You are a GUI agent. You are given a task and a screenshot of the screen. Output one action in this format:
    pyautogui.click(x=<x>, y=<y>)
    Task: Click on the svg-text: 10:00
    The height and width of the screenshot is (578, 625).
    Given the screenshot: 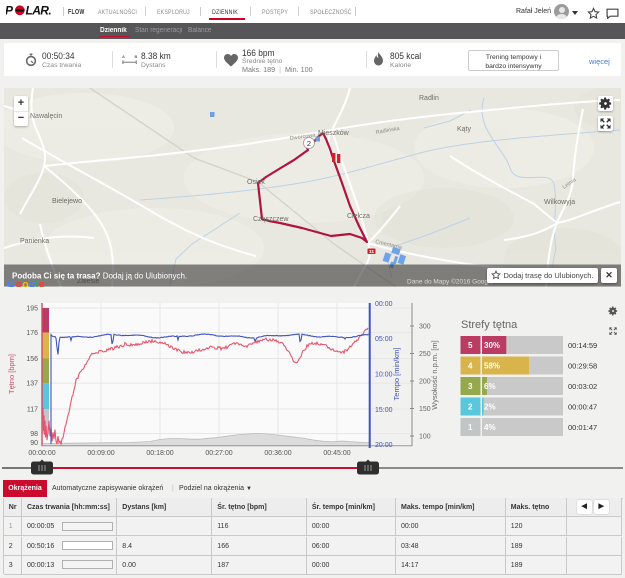 What is the action you would take?
    pyautogui.click(x=384, y=375)
    